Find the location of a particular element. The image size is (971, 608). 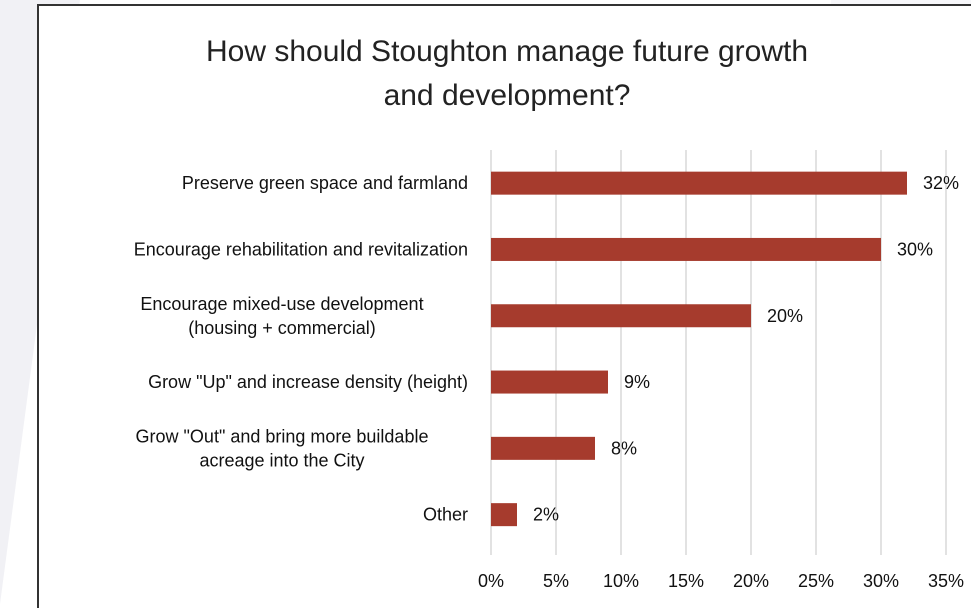

data-label: 32% is located at coordinates (941, 183).